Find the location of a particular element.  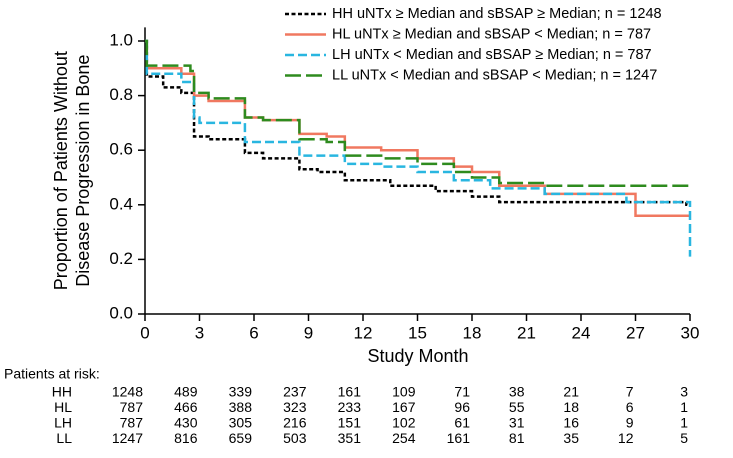

y-tick-label: 1.0 is located at coordinates (121, 39).